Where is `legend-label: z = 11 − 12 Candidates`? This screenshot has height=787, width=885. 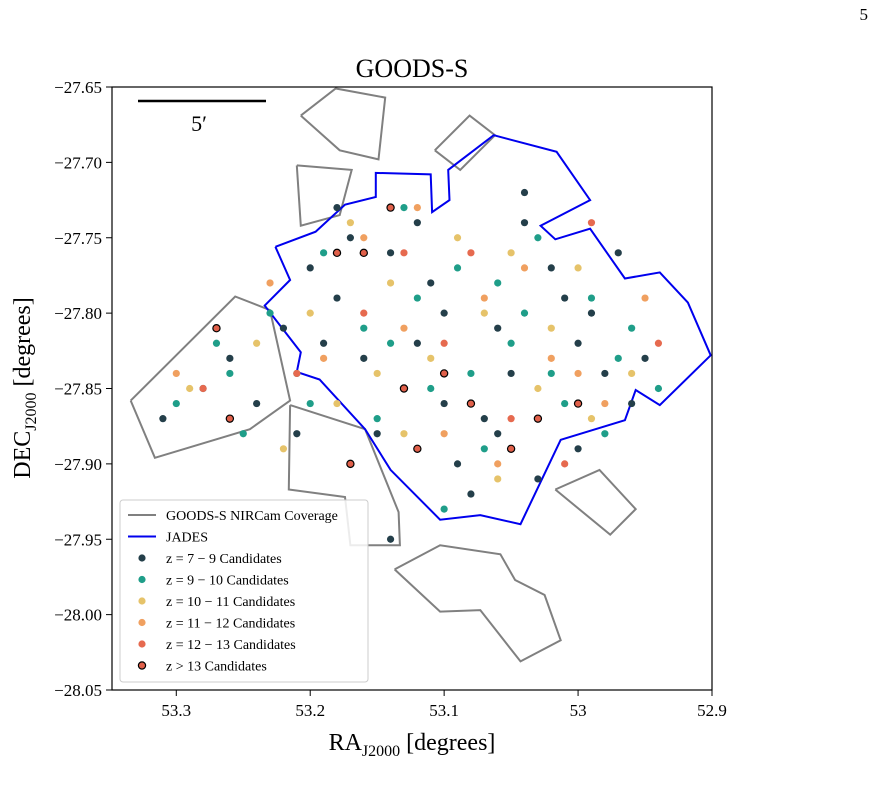
legend-label: z = 11 − 12 Candidates is located at coordinates (230, 624).